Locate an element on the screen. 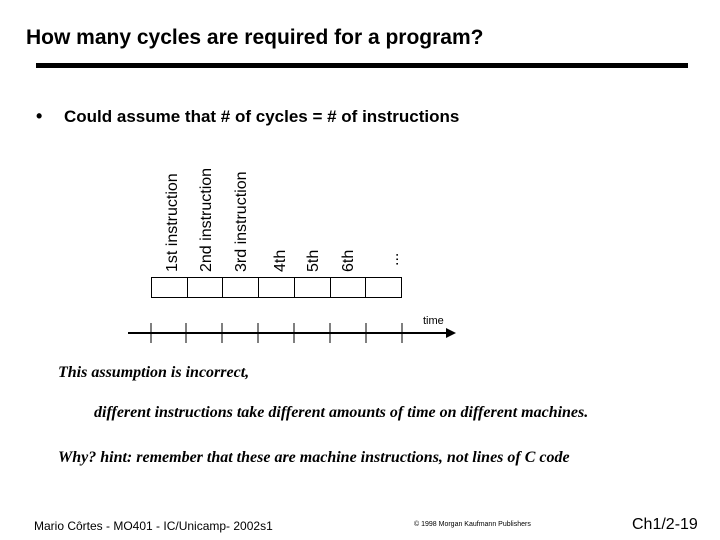 This screenshot has width=720, height=540. instruction-label-2: 2nd instruction is located at coordinates (206, 219).